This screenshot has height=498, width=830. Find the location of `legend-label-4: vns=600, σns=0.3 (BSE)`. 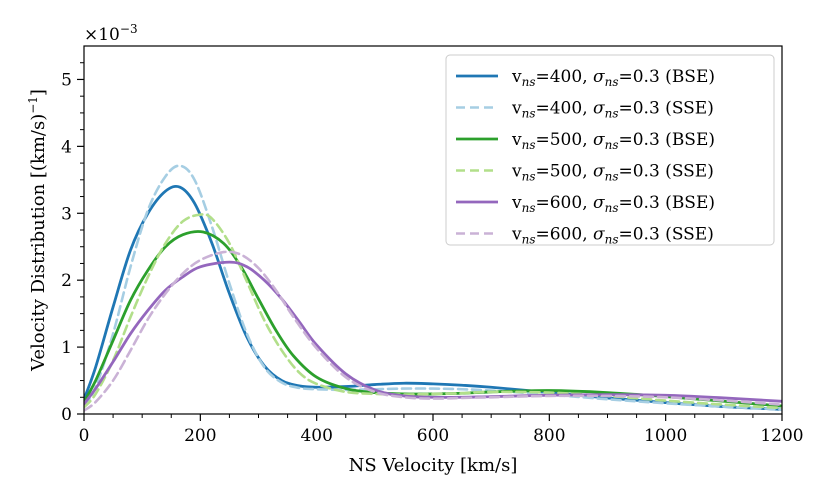

legend-label-4: vns=600, σns=0.3 (BSE) is located at coordinates (613, 204).